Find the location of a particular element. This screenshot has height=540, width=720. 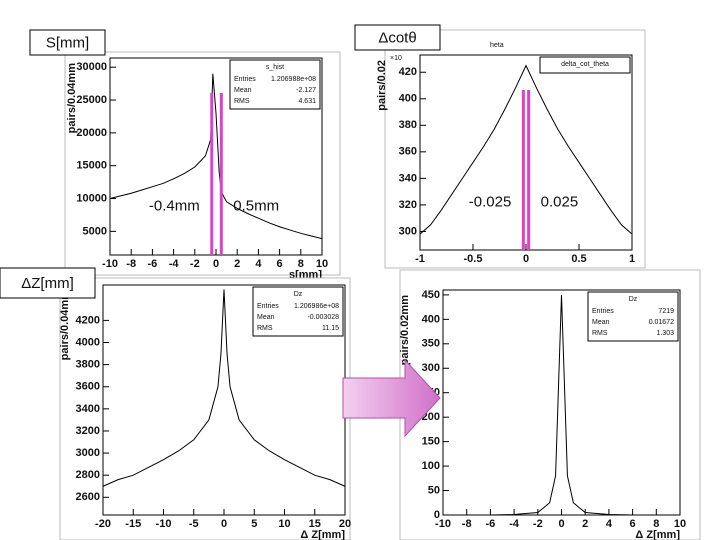

quantity-label: Δcotθ is located at coordinates (397, 37).